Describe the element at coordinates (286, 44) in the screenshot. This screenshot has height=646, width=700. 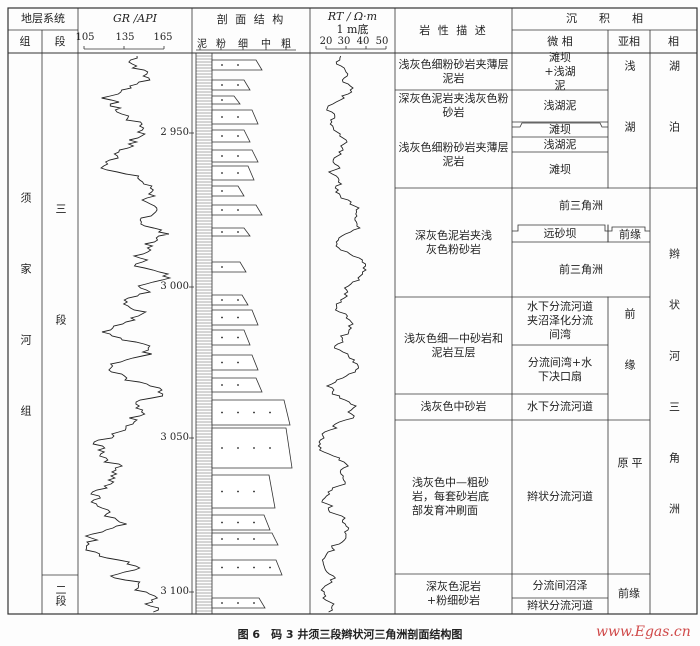
I see `grain-size-label: 粗` at that location.